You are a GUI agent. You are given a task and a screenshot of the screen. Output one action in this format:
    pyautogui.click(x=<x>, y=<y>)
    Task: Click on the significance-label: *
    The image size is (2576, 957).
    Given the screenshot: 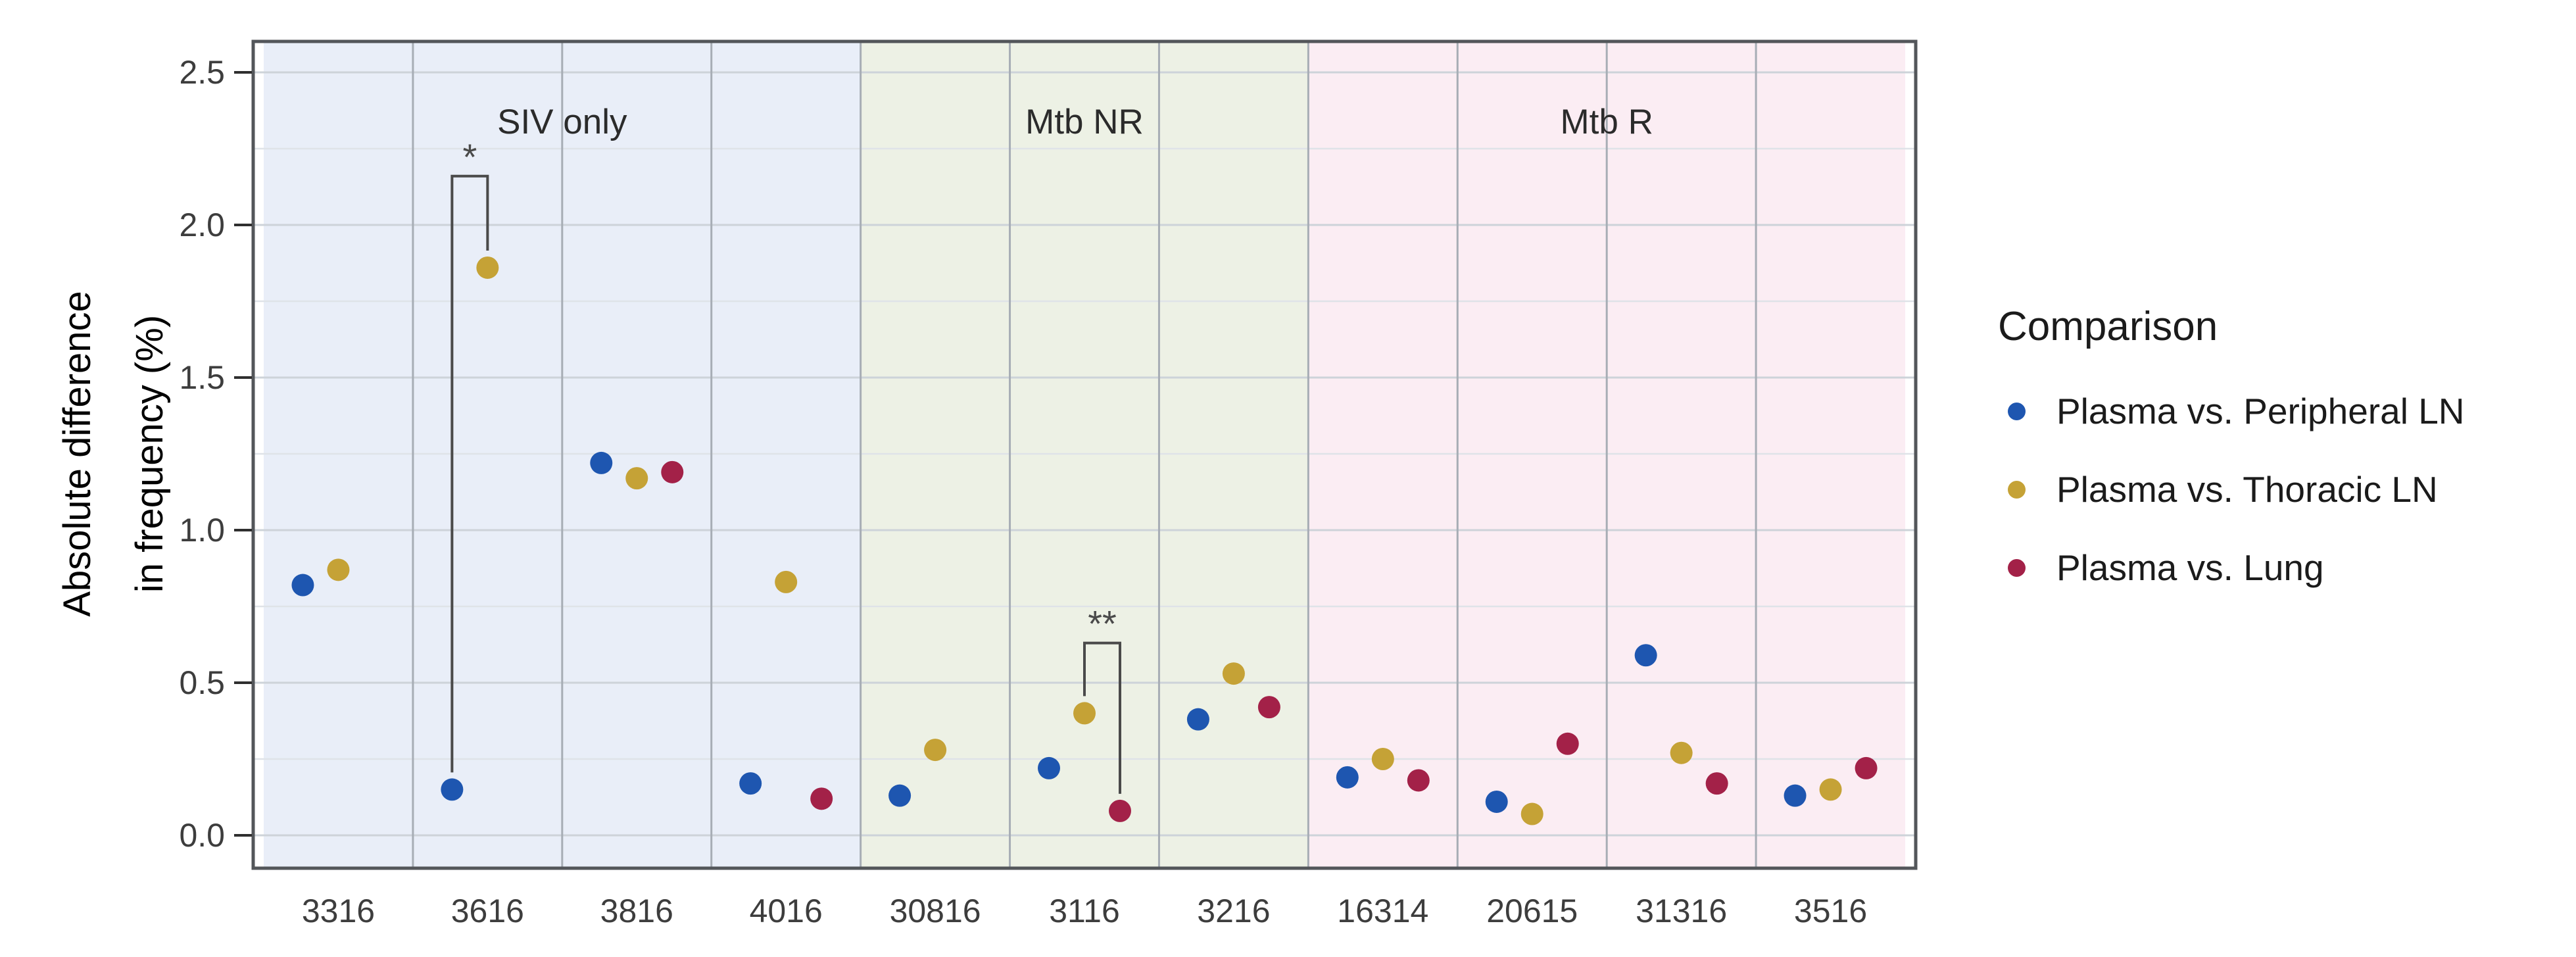 What is the action you would take?
    pyautogui.click(x=470, y=157)
    